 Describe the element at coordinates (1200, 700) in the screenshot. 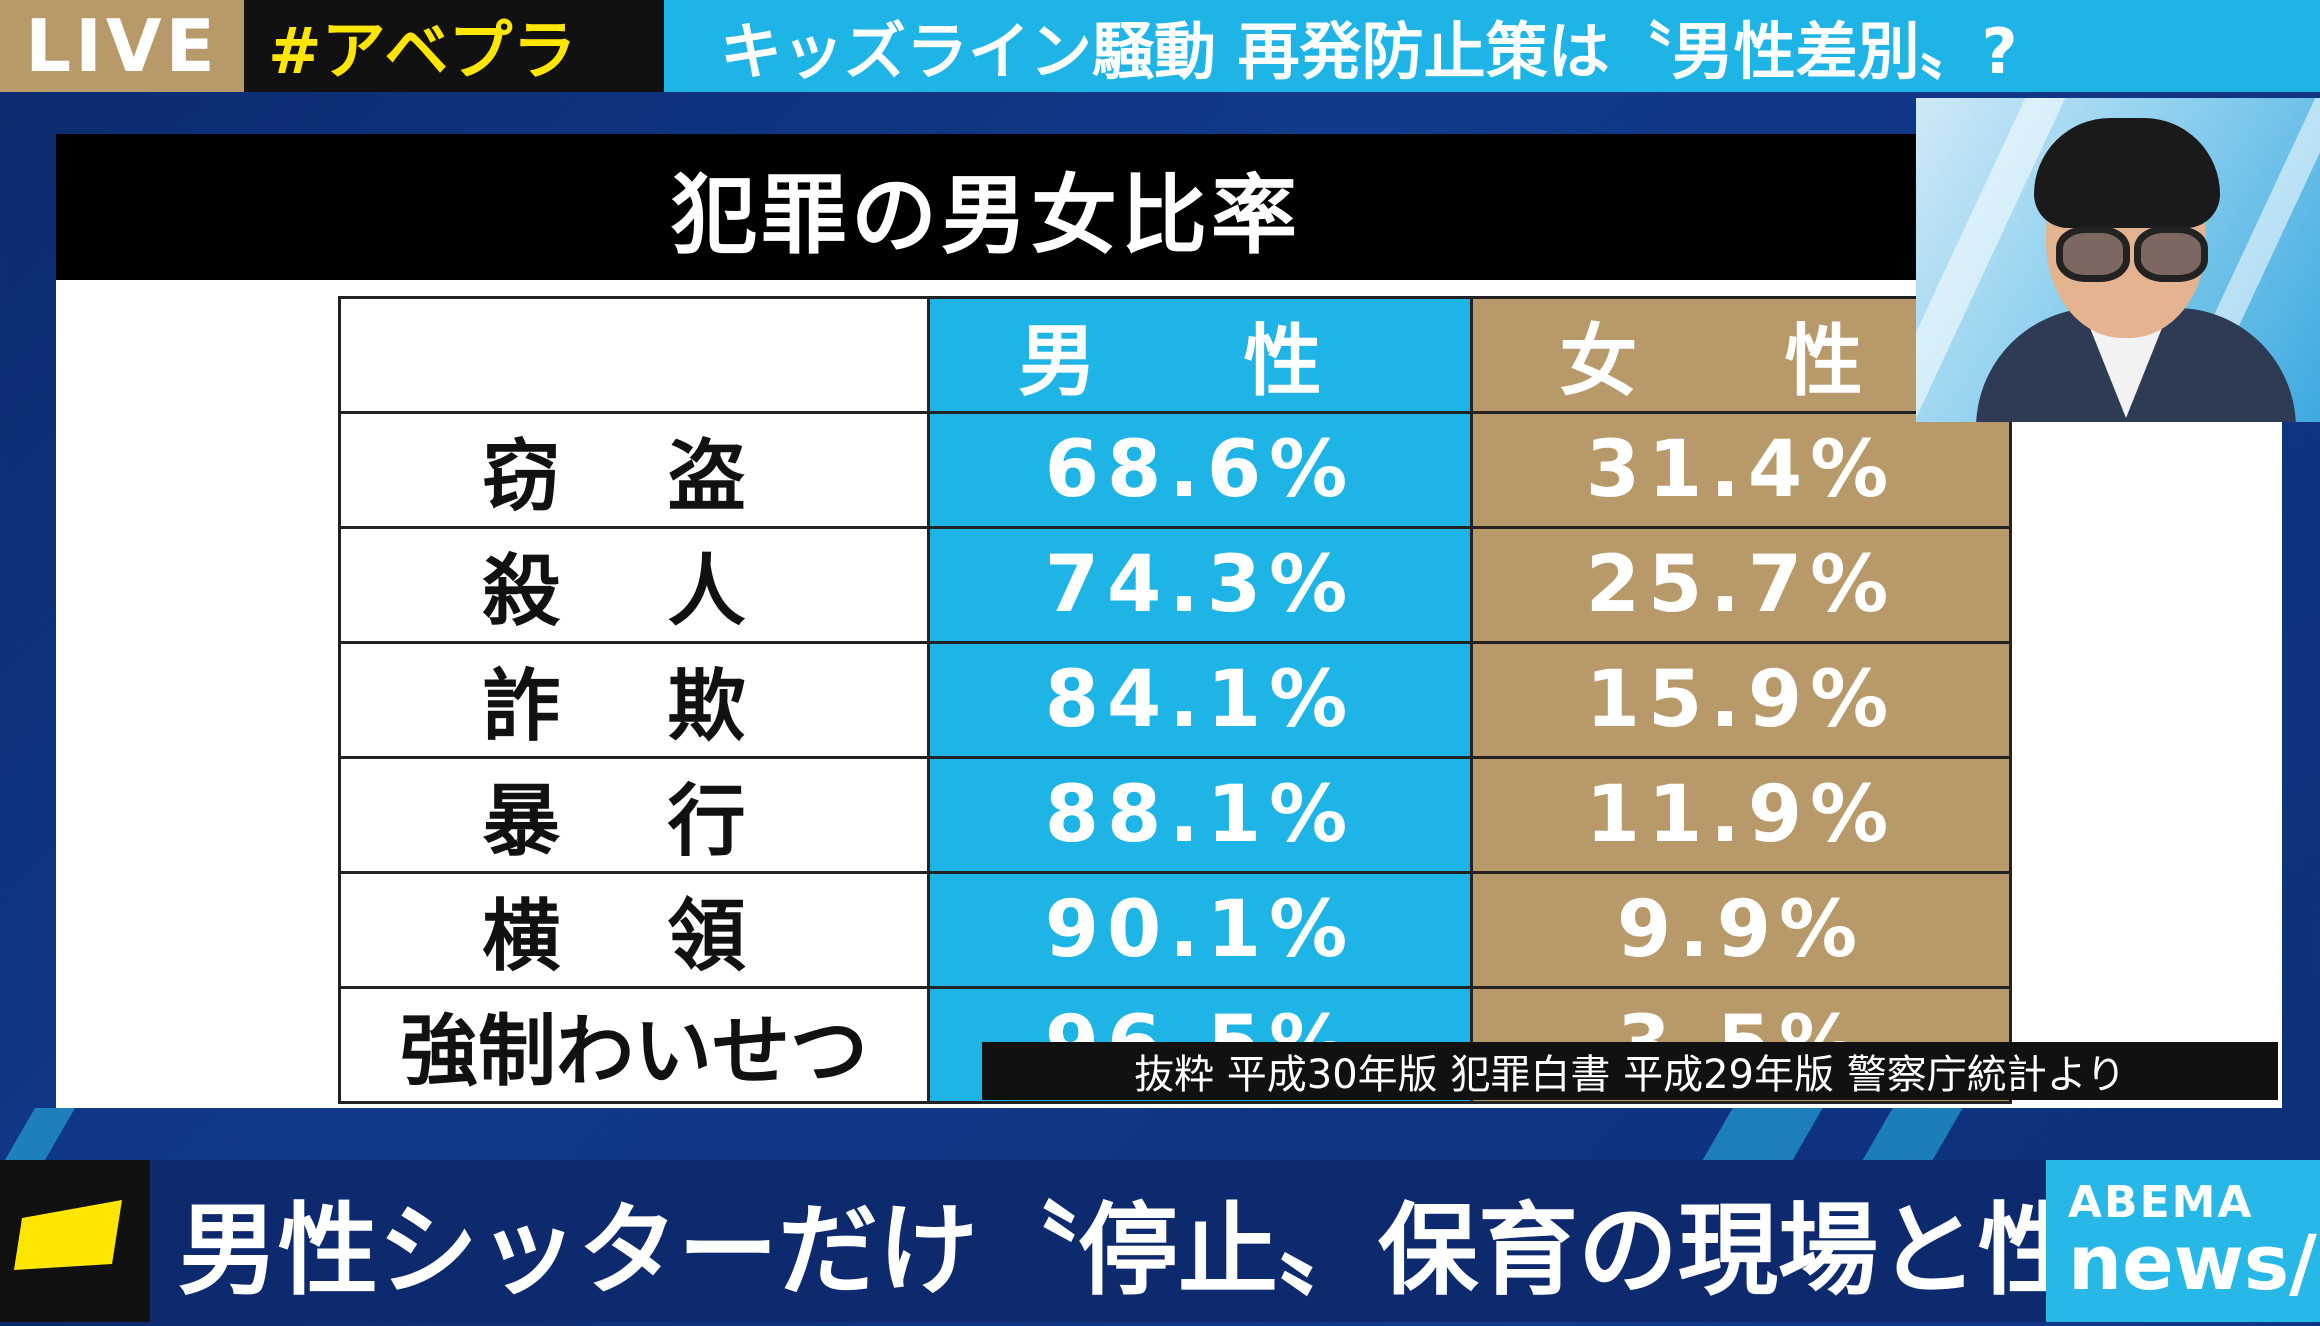

I see `male-value: 84.1%` at that location.